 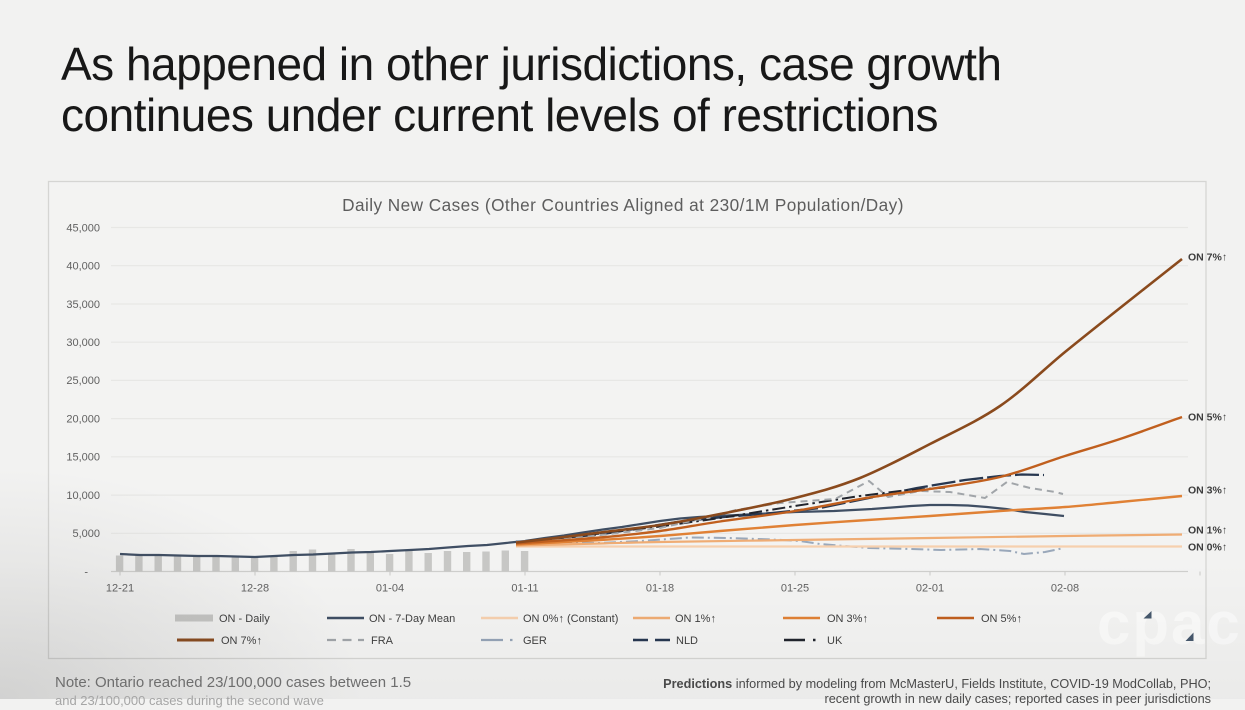 What do you see at coordinates (660, 589) in the screenshot?
I see `svg-text: 01-18` at bounding box center [660, 589].